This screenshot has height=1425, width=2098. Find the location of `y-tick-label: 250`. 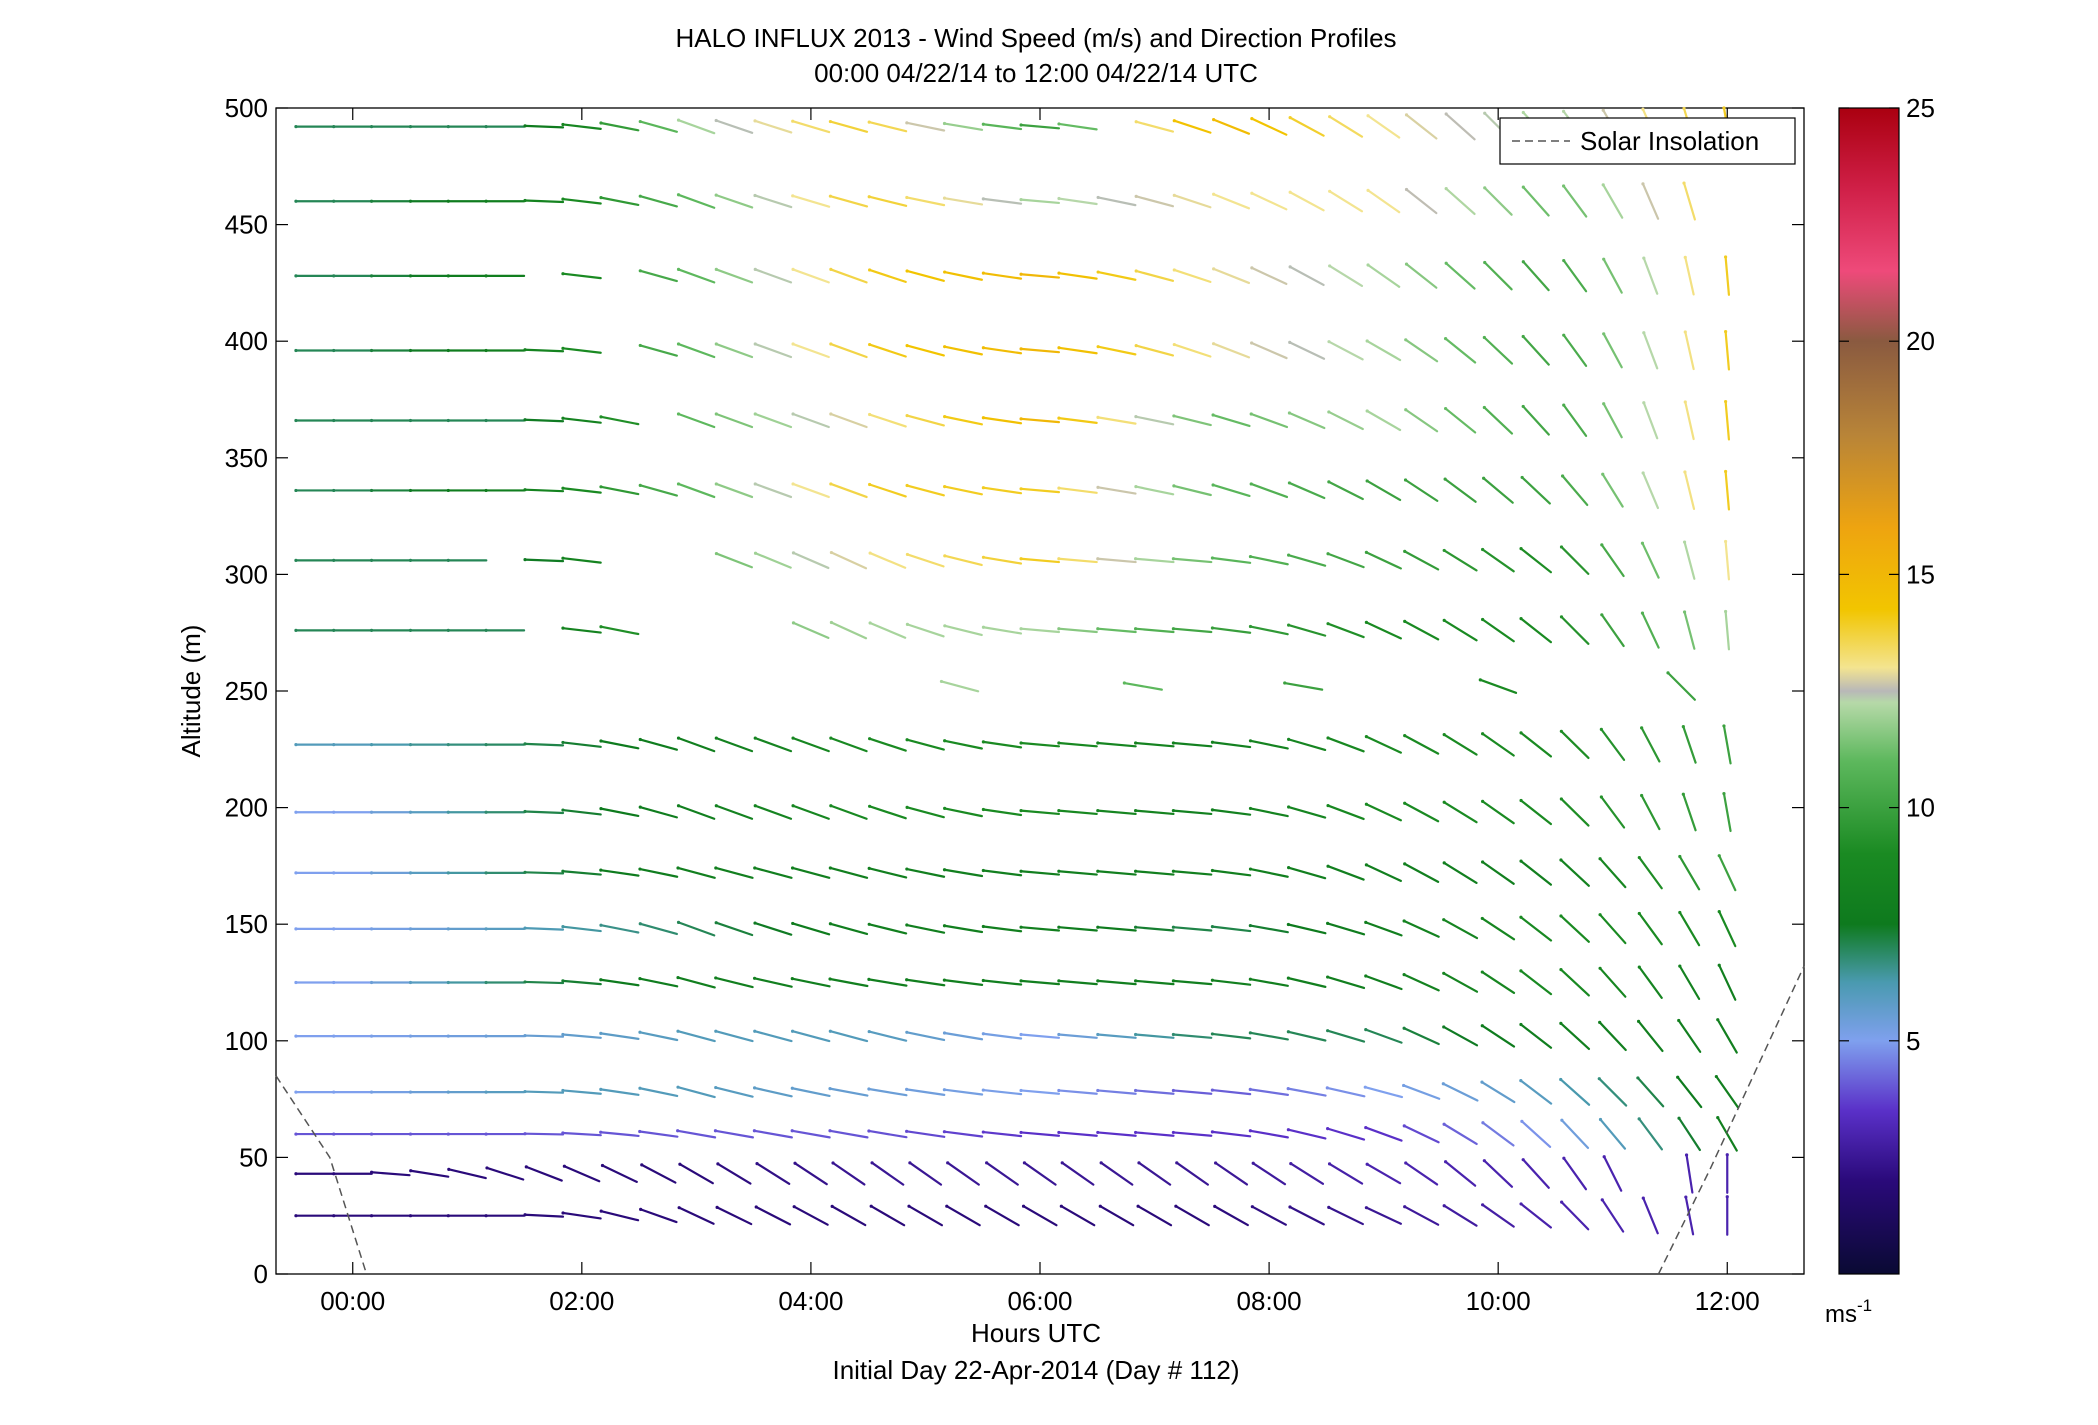

y-tick-label: 250 is located at coordinates (246, 691).